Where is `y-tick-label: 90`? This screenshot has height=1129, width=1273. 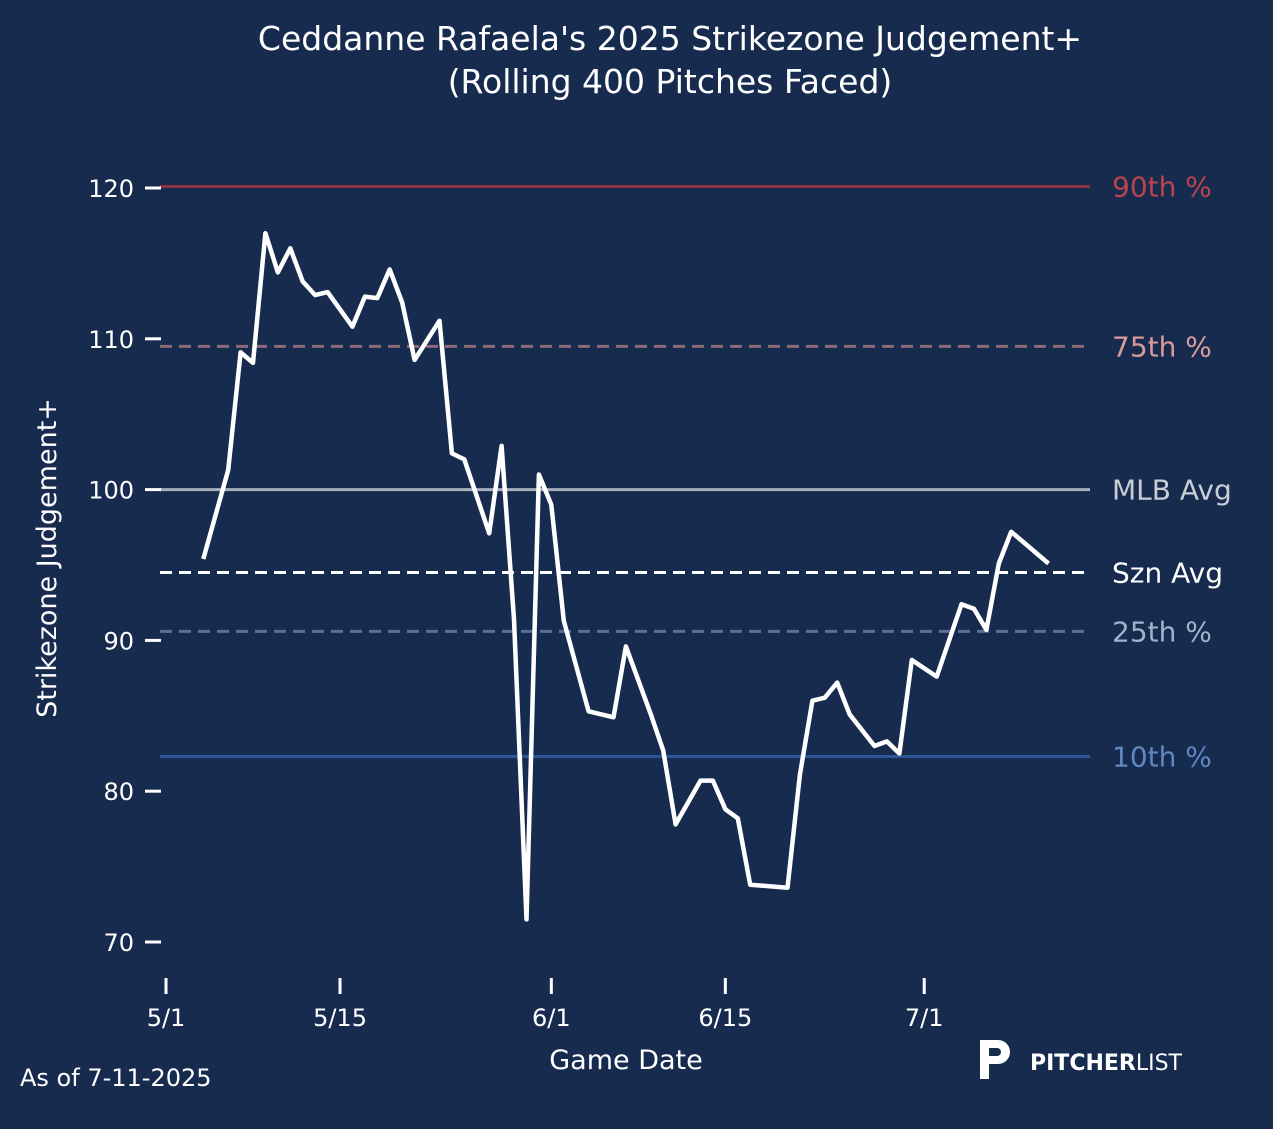
y-tick-label: 90 is located at coordinates (118, 641).